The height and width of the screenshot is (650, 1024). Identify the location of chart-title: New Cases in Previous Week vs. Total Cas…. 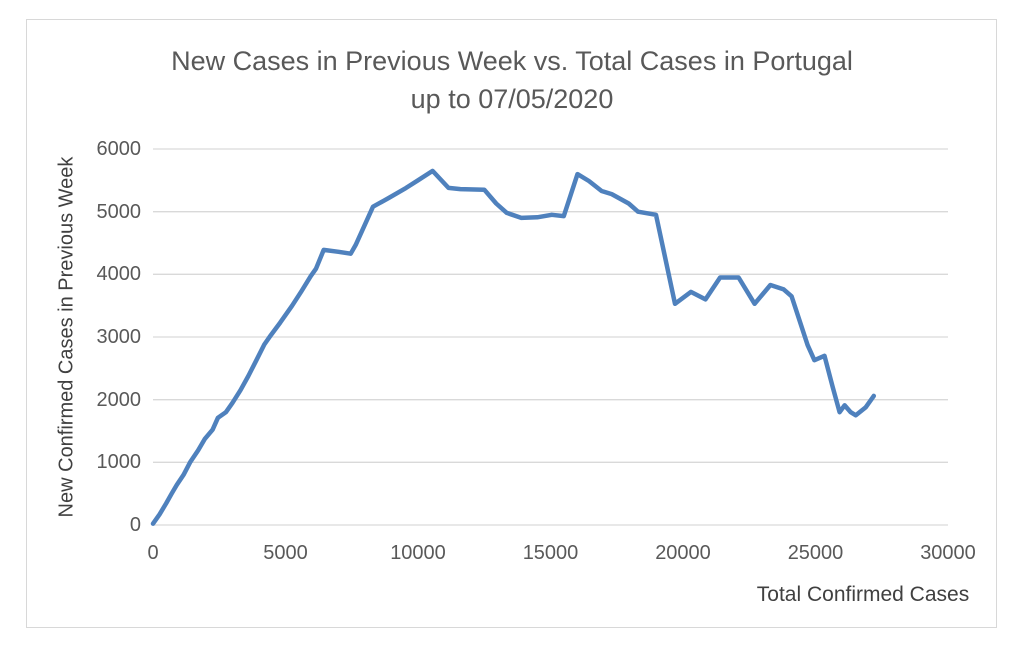
(512, 80).